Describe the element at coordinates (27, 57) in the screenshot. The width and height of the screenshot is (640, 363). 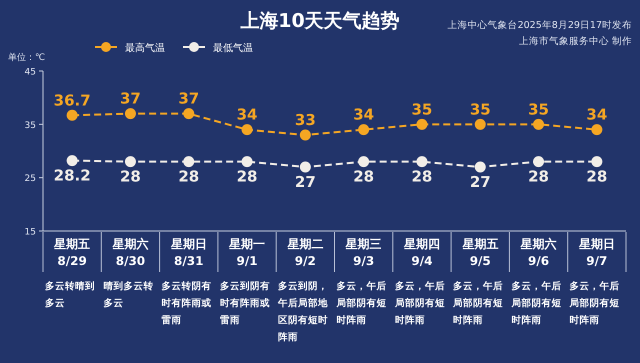
I see `y-axis-title: 单位：℃` at that location.